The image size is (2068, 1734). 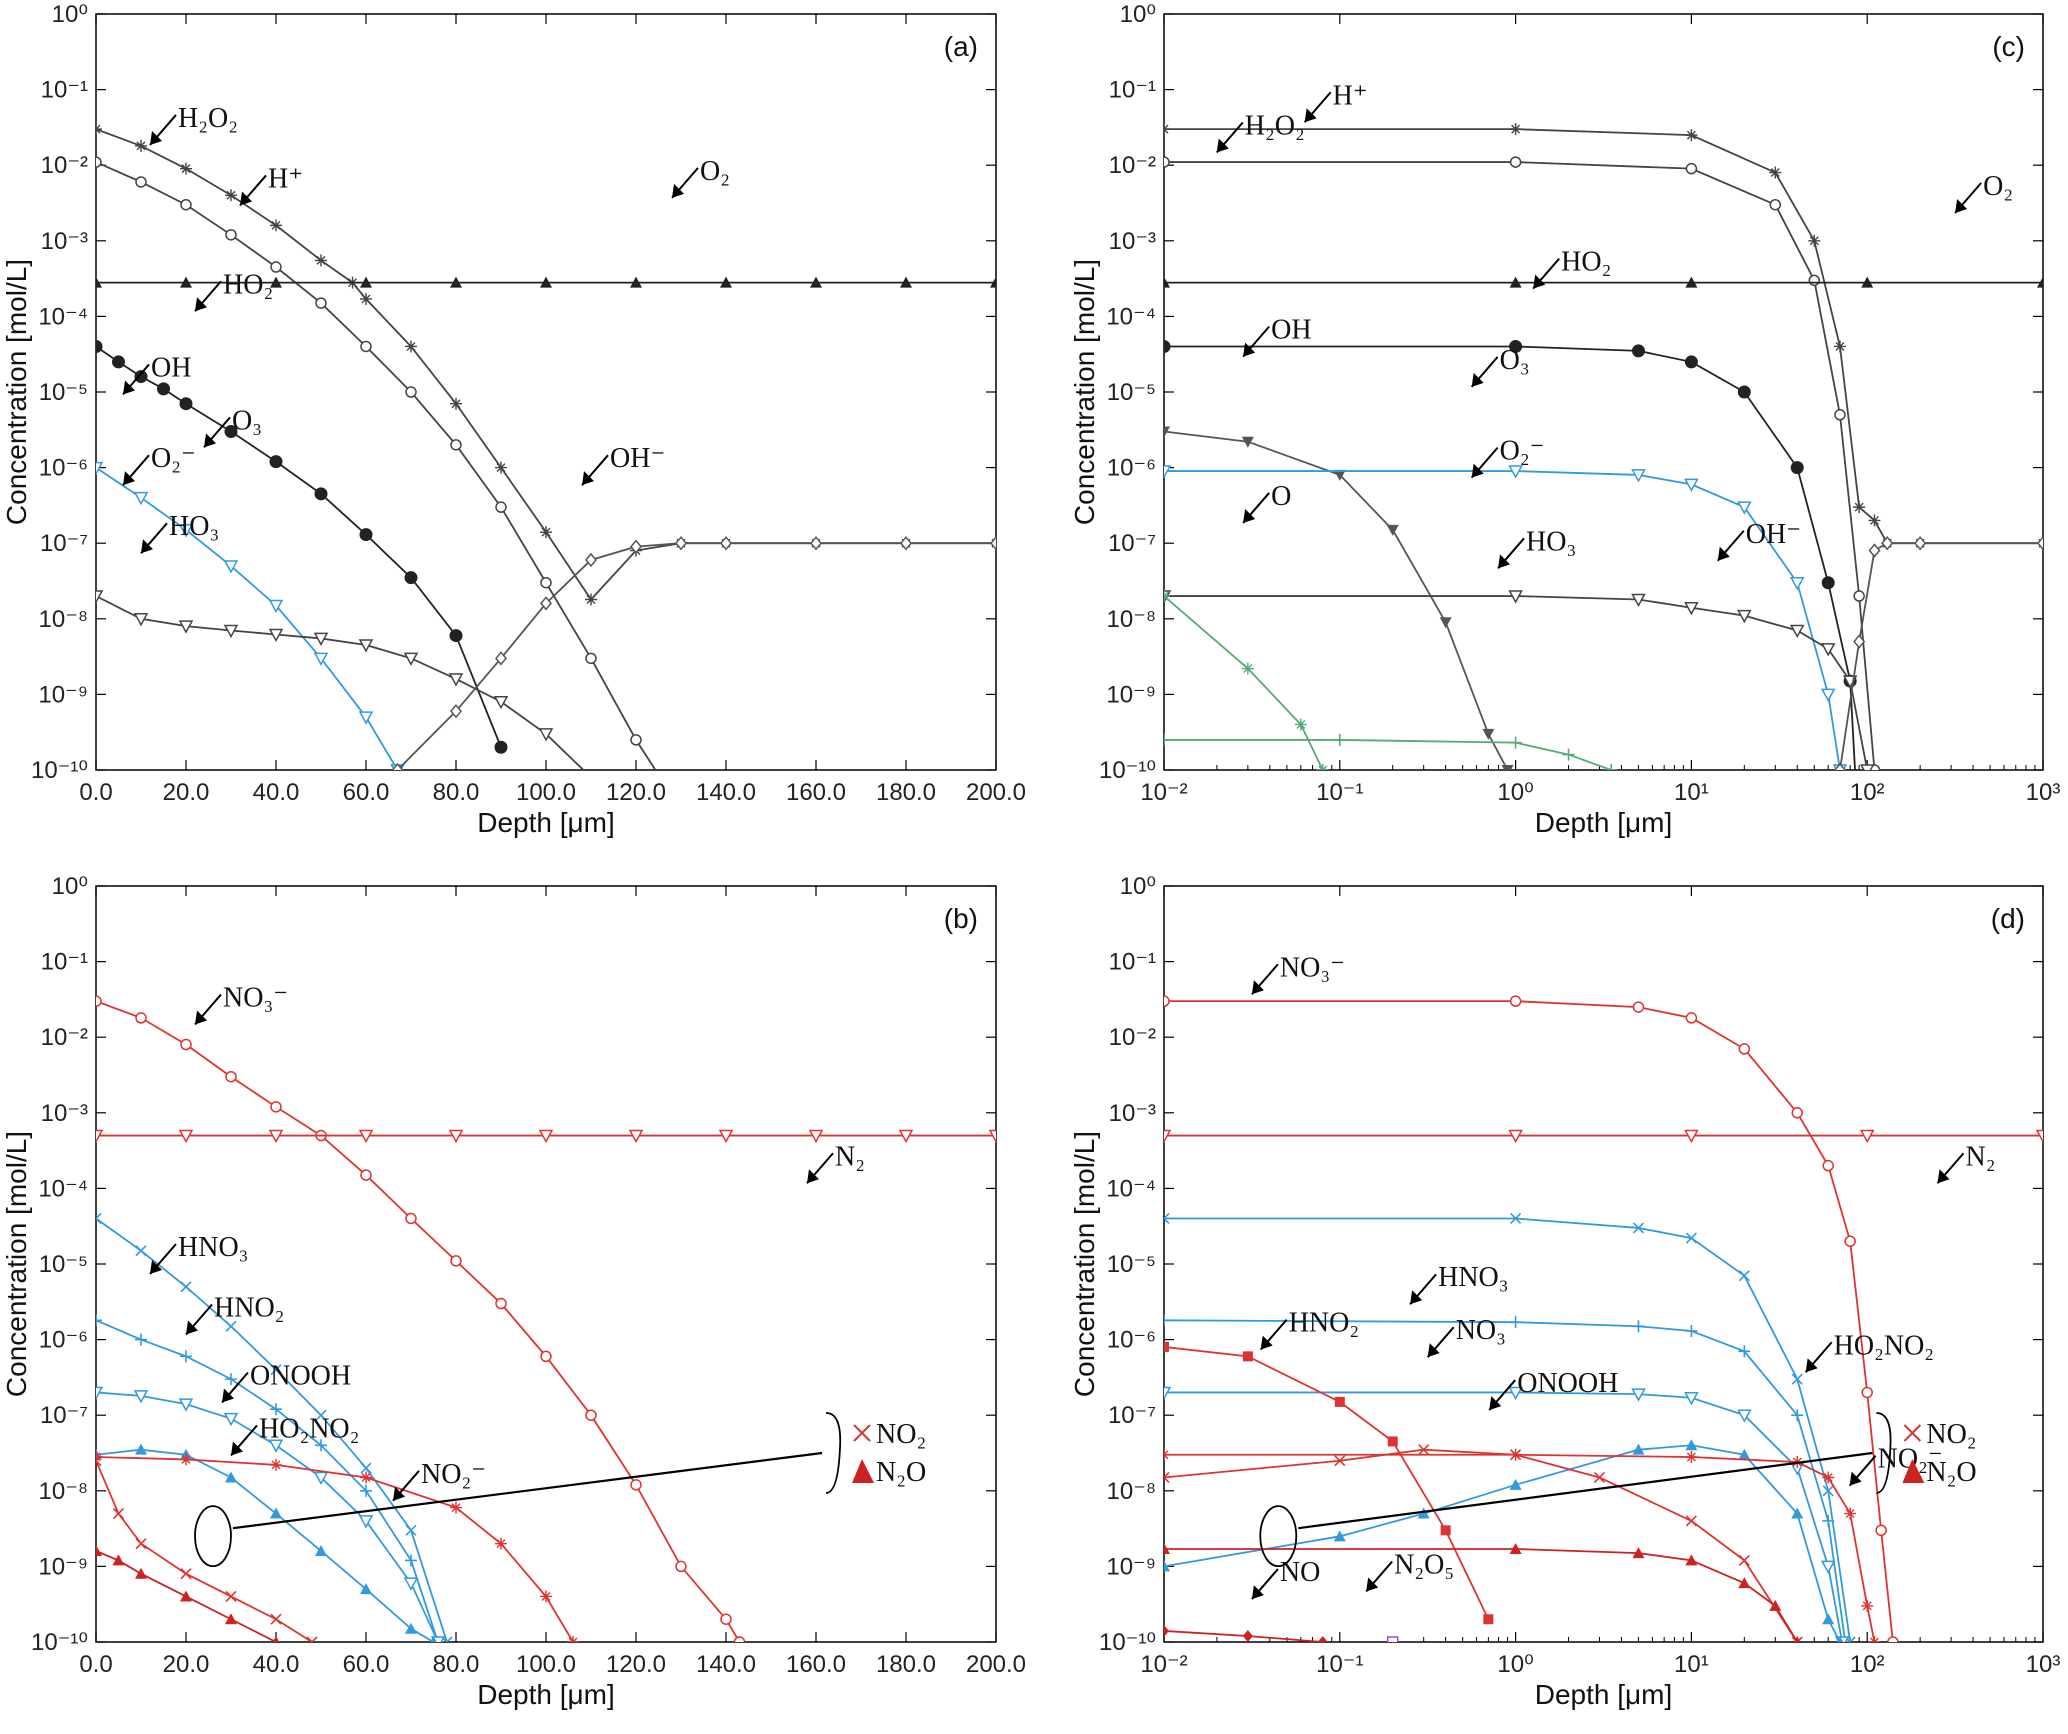 What do you see at coordinates (64, 241) in the screenshot?
I see `y-tick-label: 10⁻³` at bounding box center [64, 241].